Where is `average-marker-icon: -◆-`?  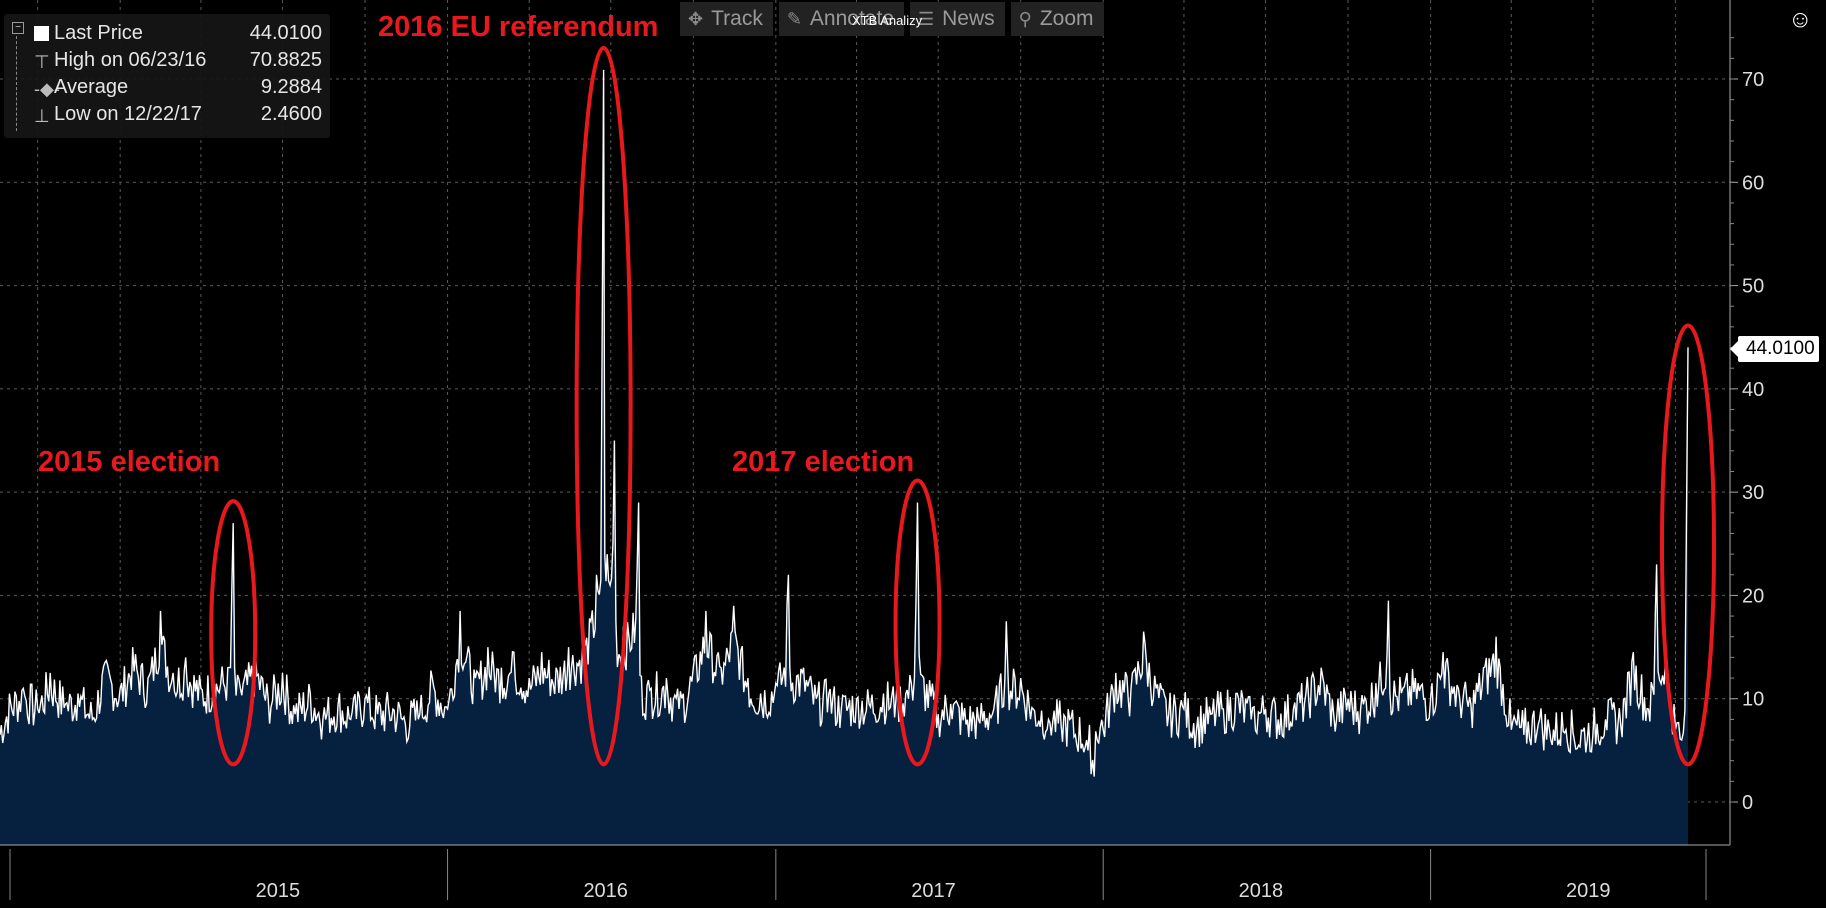
average-marker-icon: -◆- is located at coordinates (47, 89).